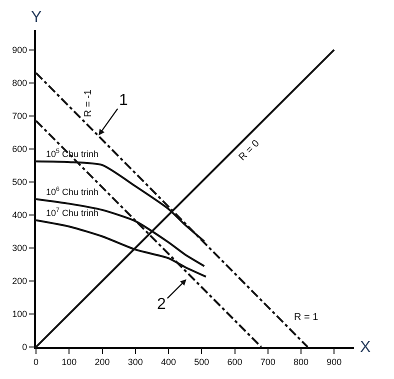 The width and height of the screenshot is (394, 379). What do you see at coordinates (20, 49) in the screenshot?
I see `y-tick-label: 900` at bounding box center [20, 49].